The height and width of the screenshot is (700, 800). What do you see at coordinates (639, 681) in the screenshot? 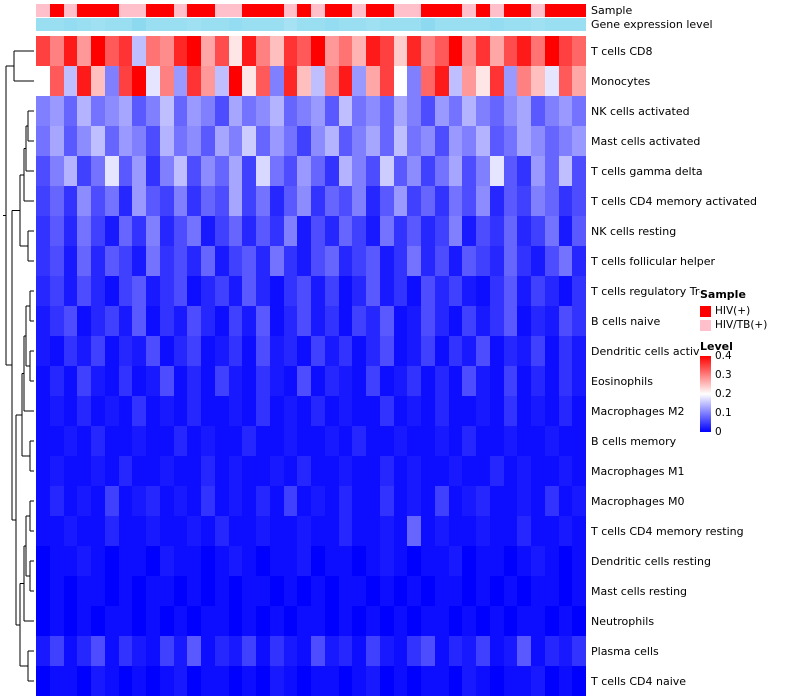
I see `row-label: T cells CD4 naive` at bounding box center [639, 681].